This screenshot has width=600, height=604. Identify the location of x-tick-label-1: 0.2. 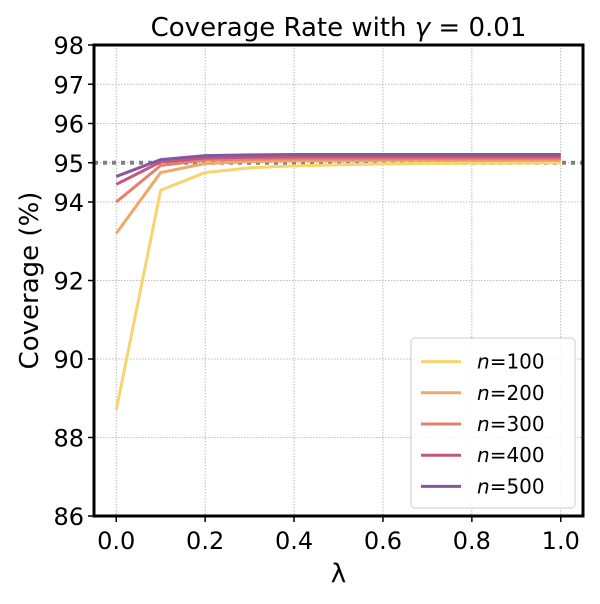
(205, 541).